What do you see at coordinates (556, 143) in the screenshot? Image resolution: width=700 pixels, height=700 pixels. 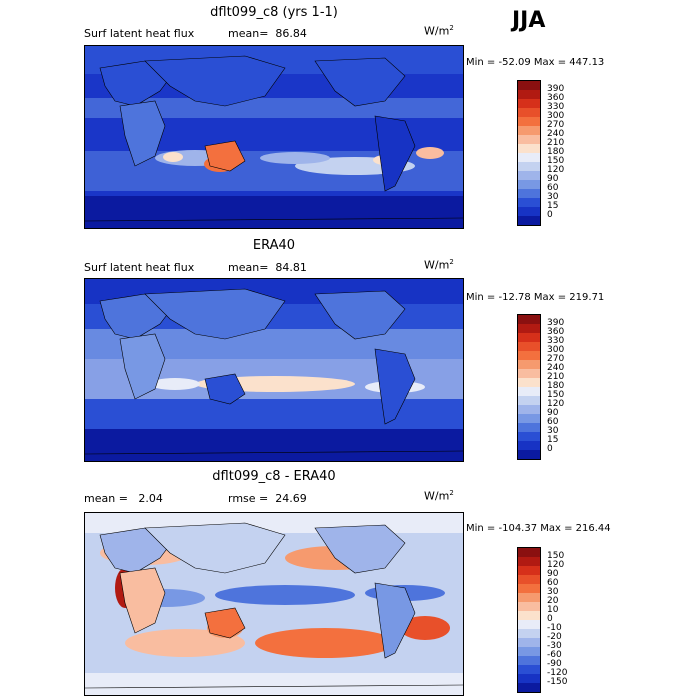 I see `panel-1-colorbar-label: 210` at bounding box center [556, 143].